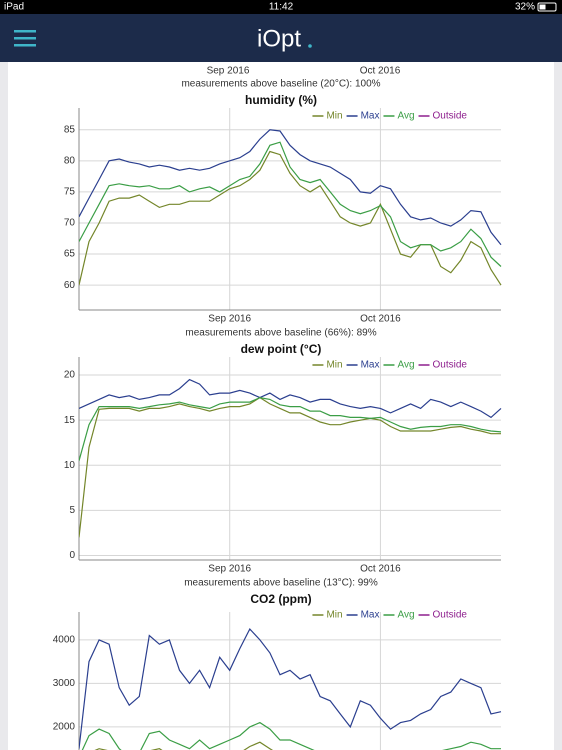 The image size is (562, 750). I want to click on device-name: iPad, so click(14, 7).